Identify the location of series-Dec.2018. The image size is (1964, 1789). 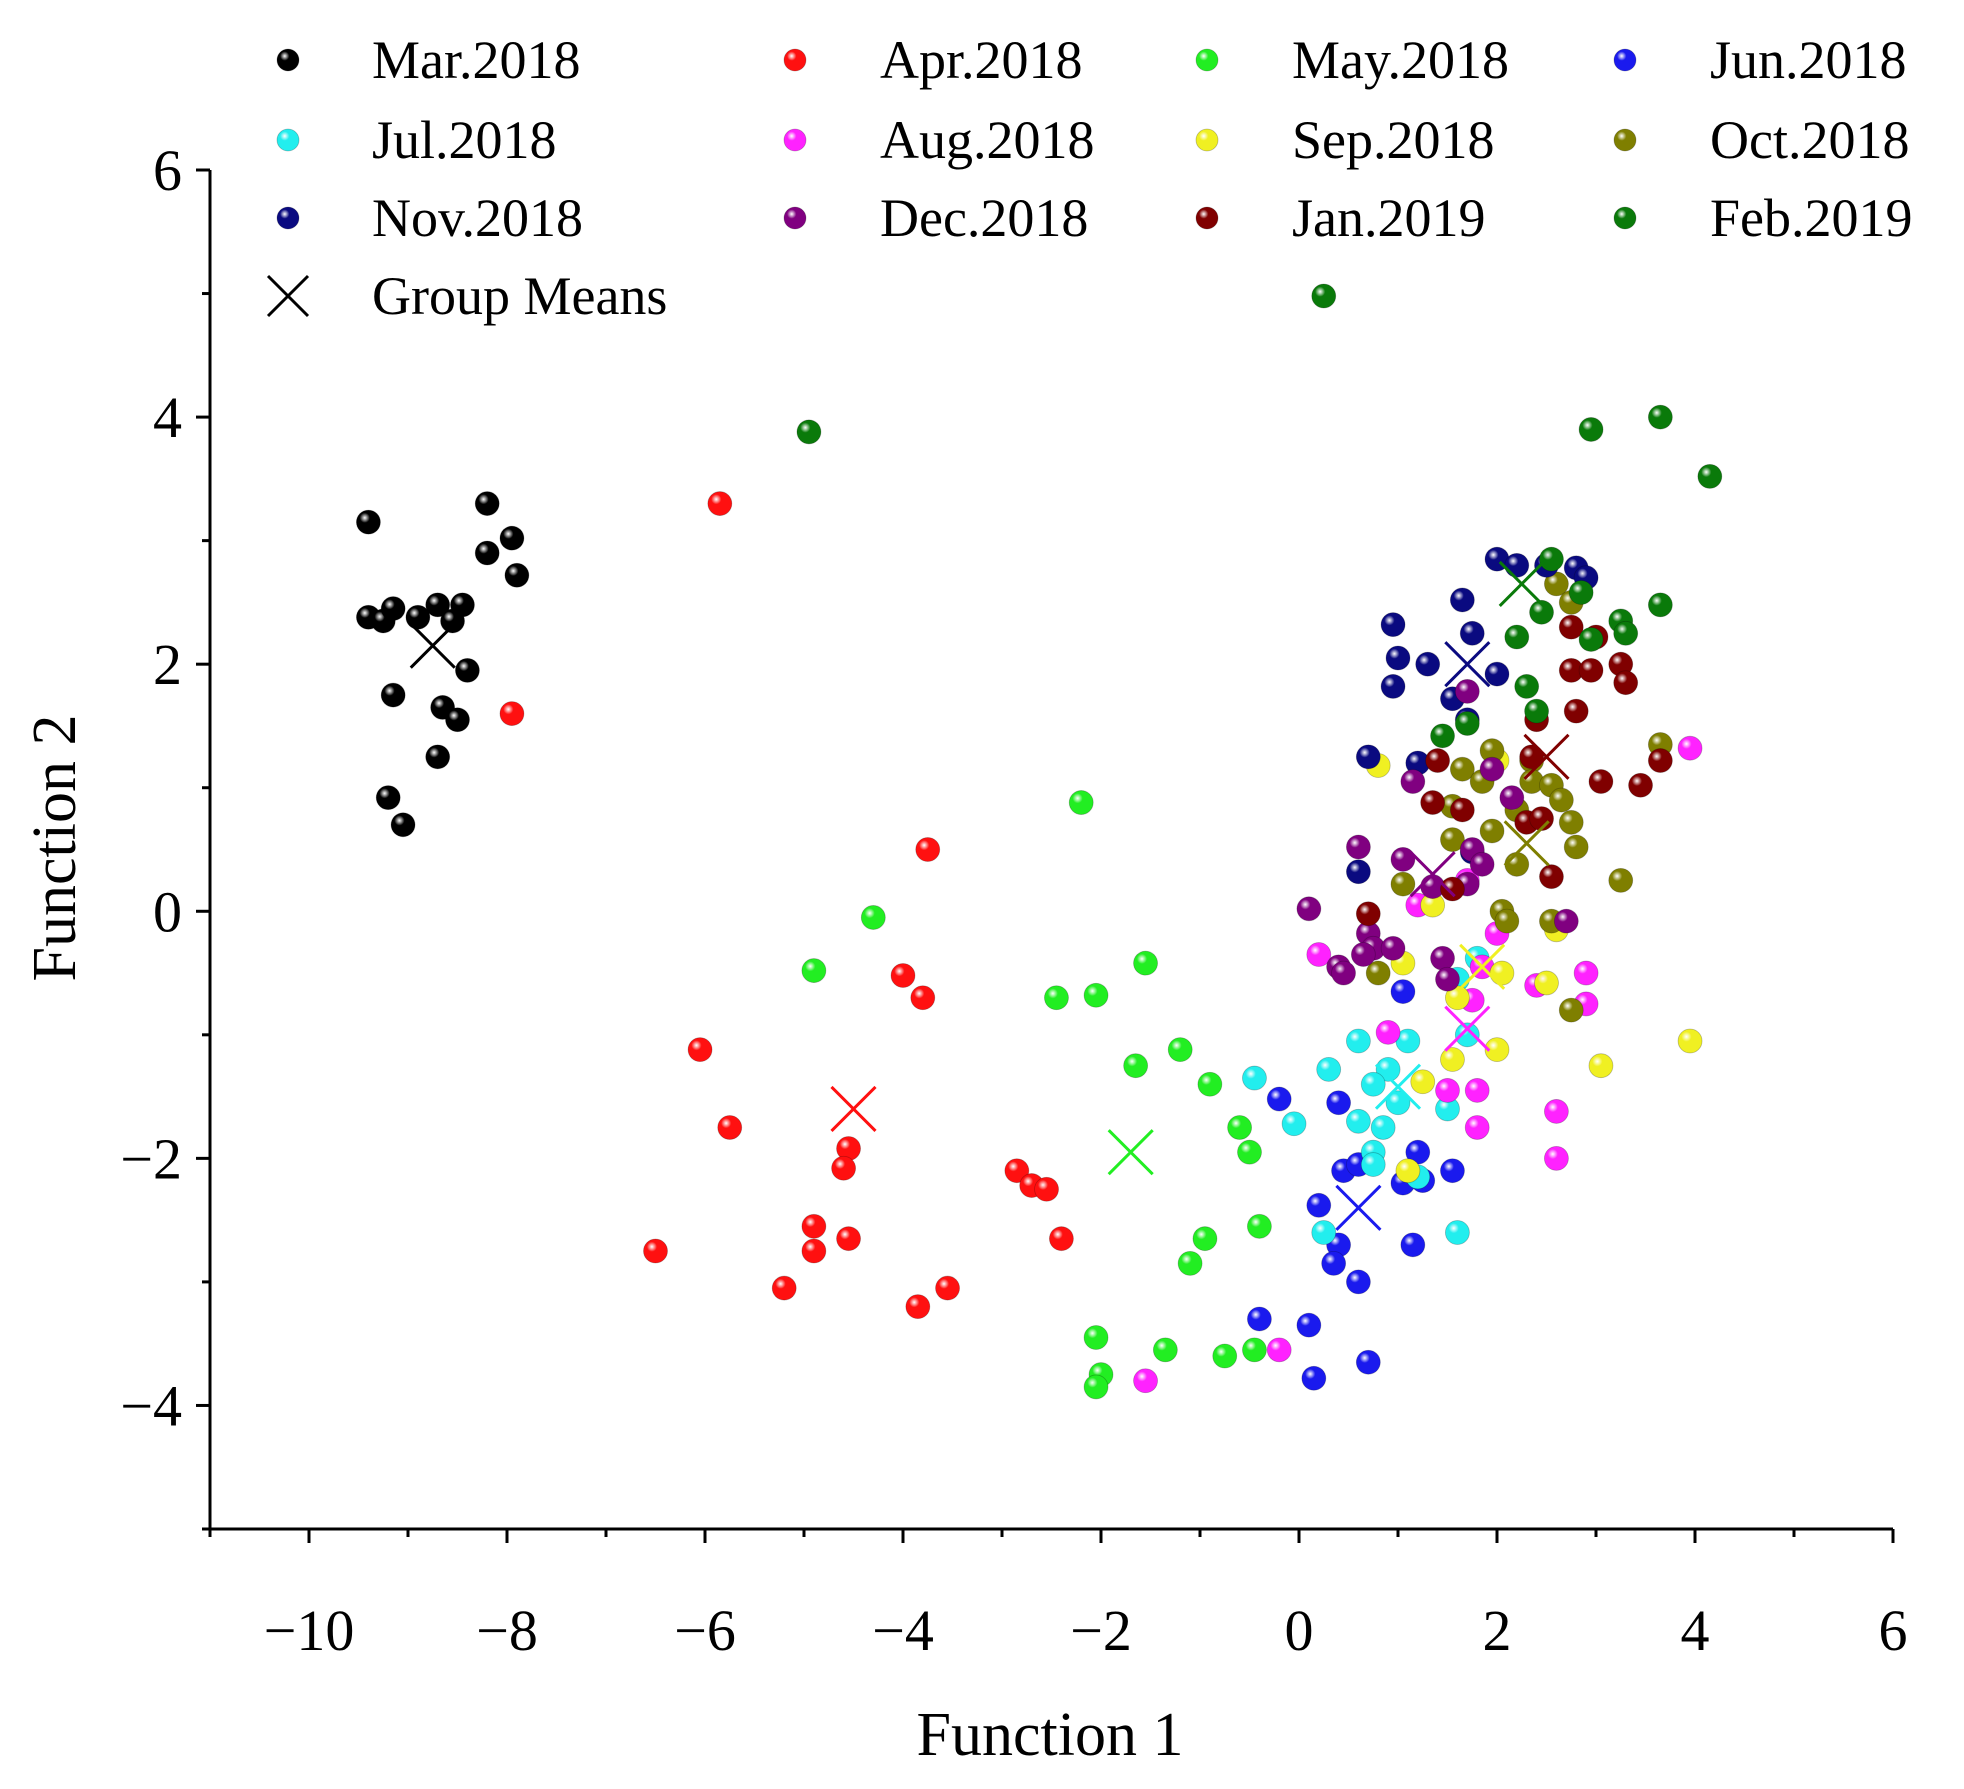
(1437, 835).